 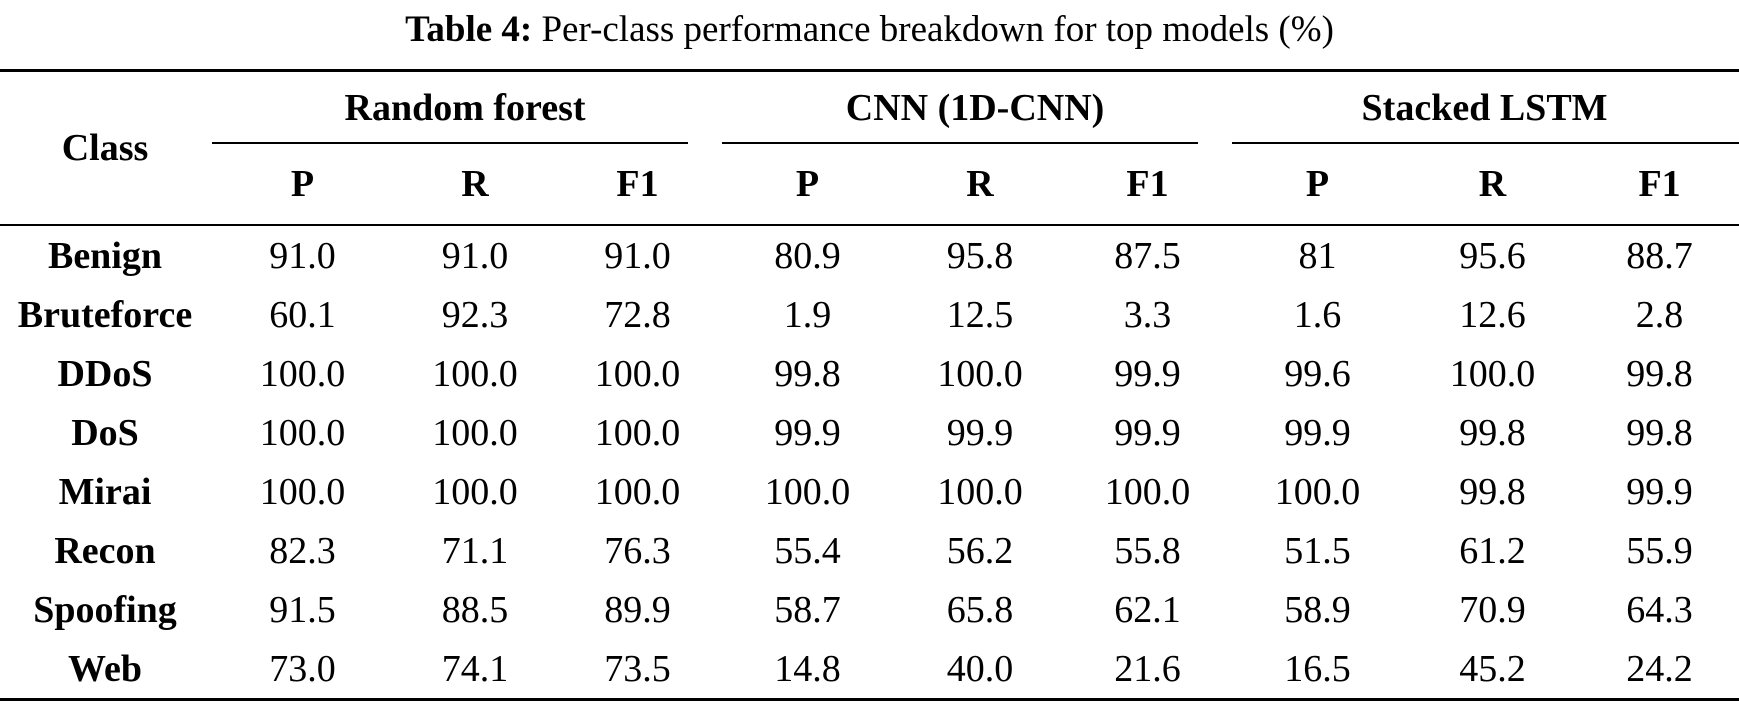 I want to click on class-cell: Benign, so click(x=105, y=255).